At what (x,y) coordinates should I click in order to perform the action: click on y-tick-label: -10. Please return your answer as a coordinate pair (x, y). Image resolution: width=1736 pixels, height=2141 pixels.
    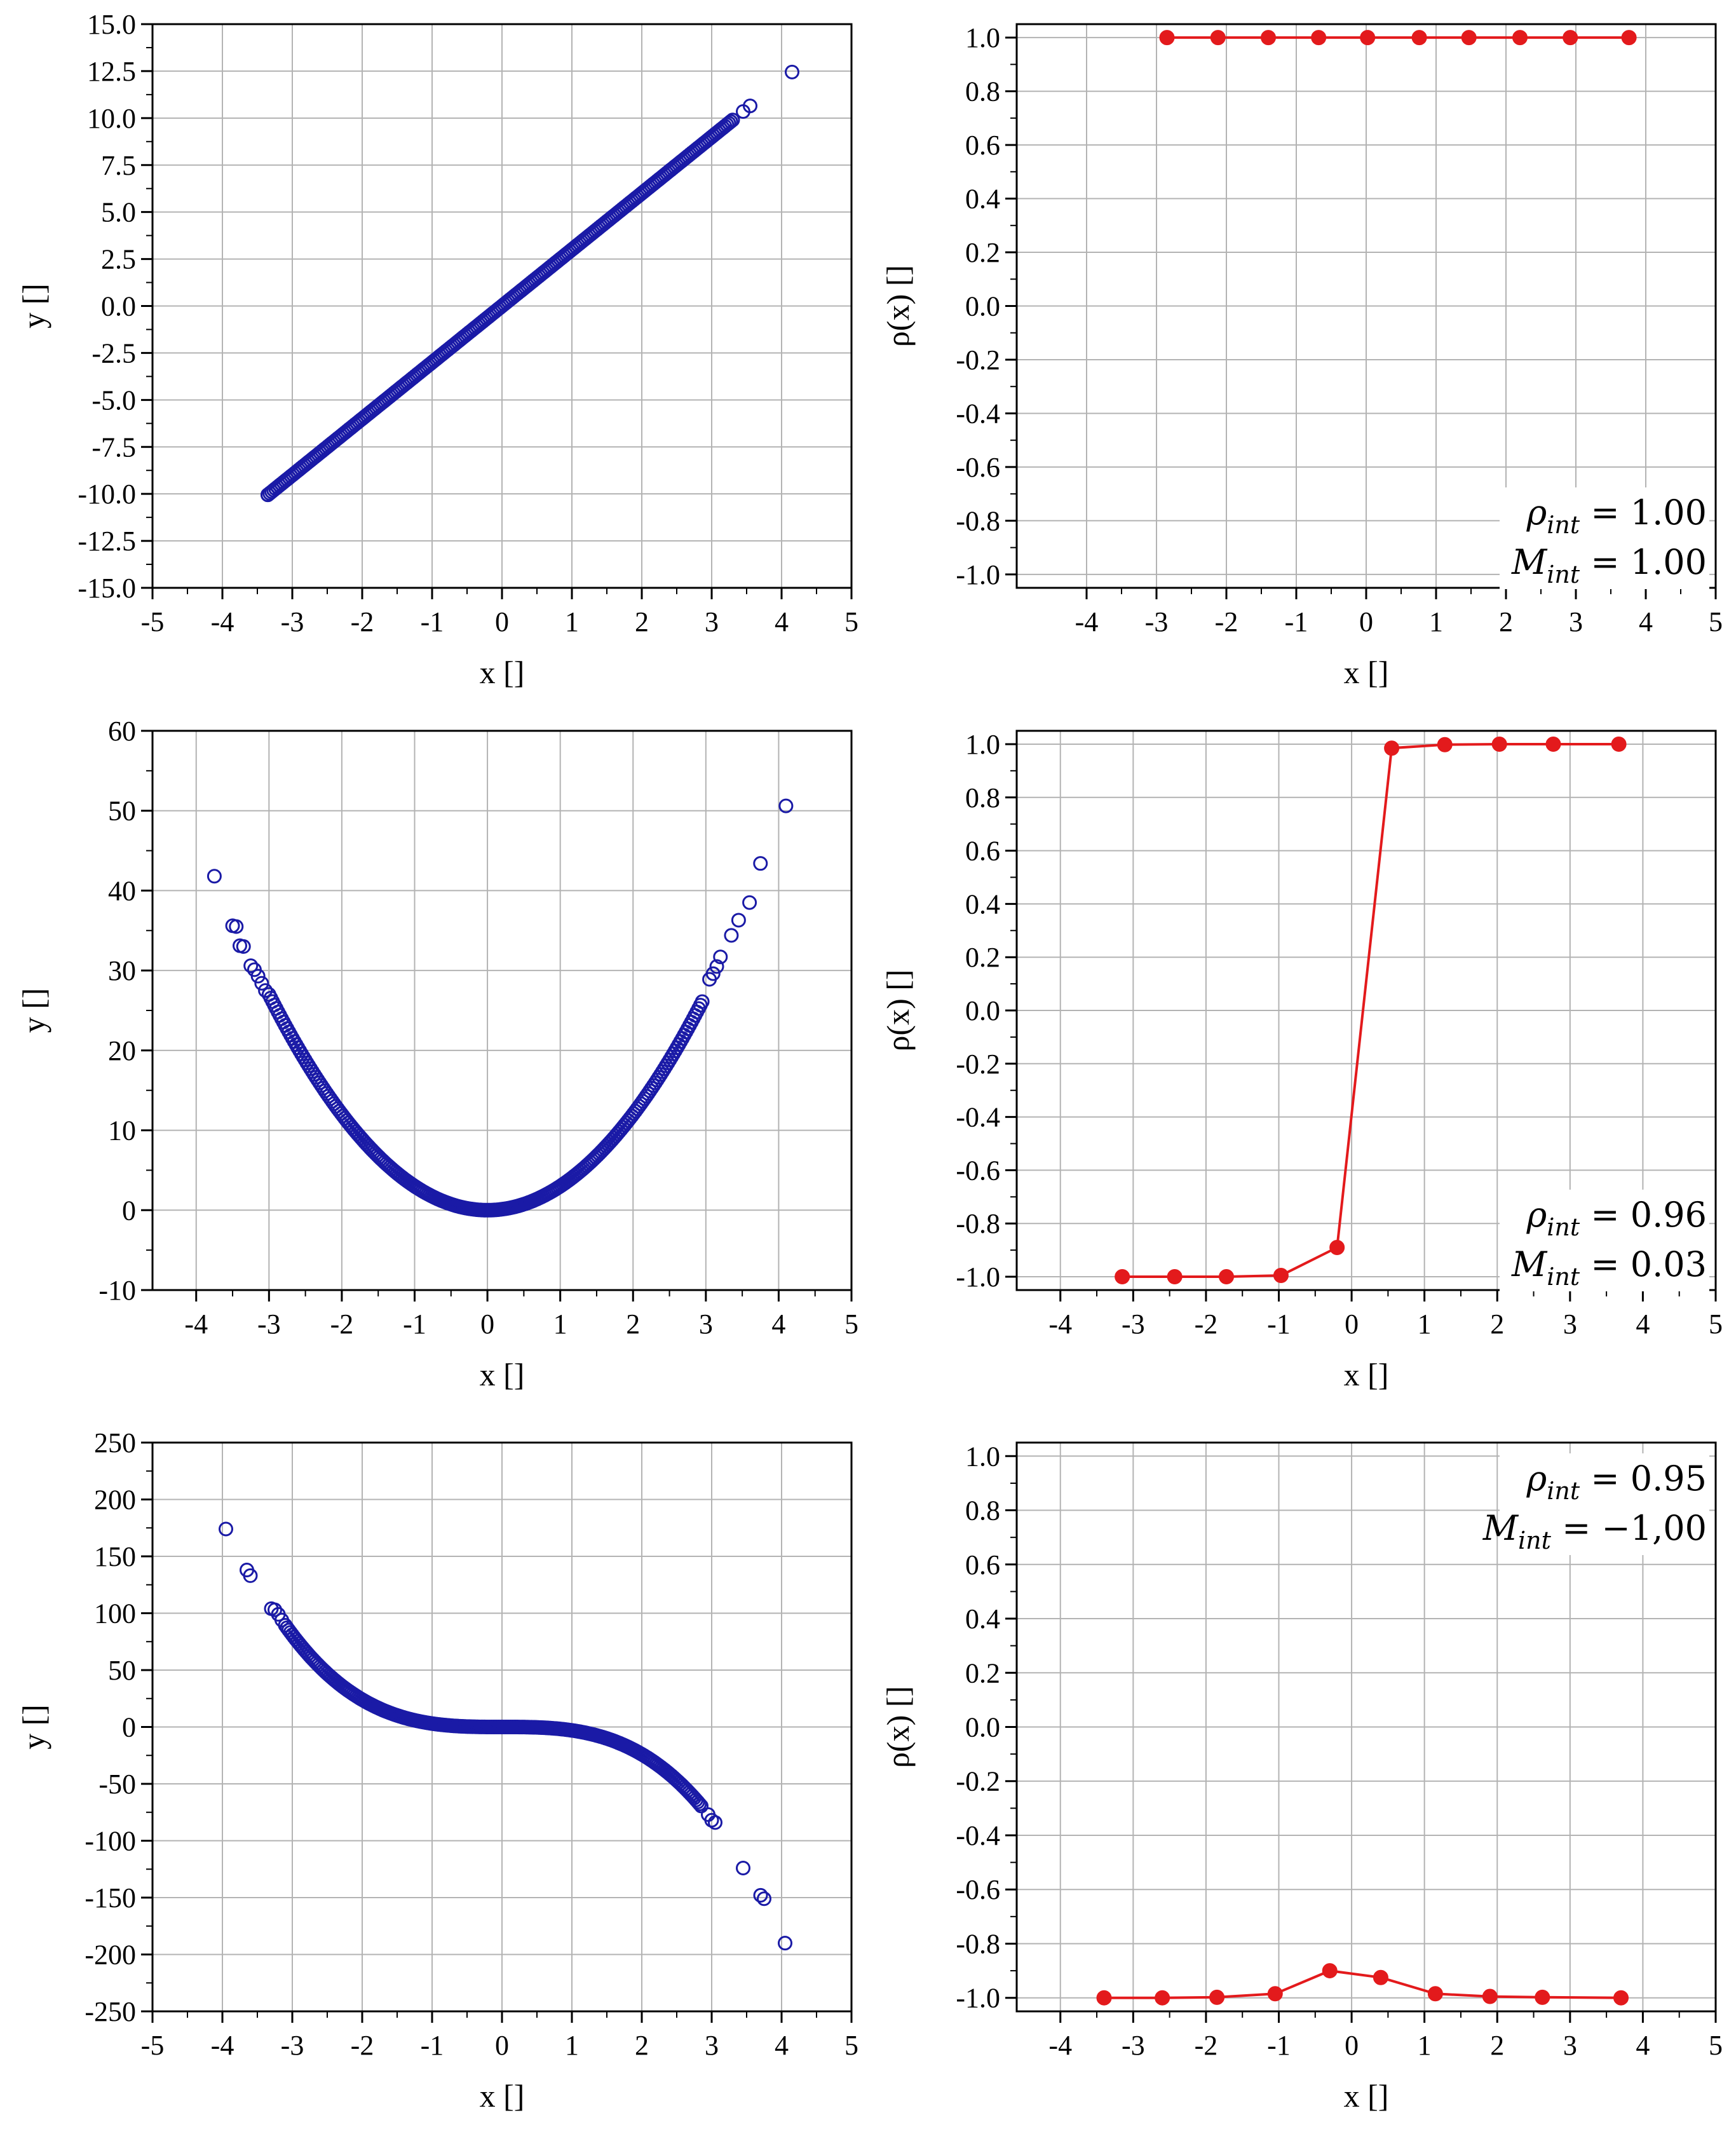
    Looking at the image, I should click on (117, 1290).